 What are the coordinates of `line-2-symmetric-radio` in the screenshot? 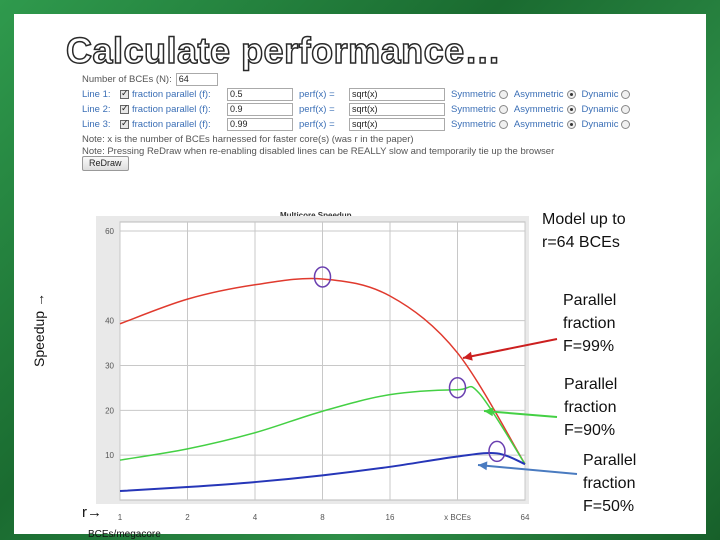 It's located at (503, 109).